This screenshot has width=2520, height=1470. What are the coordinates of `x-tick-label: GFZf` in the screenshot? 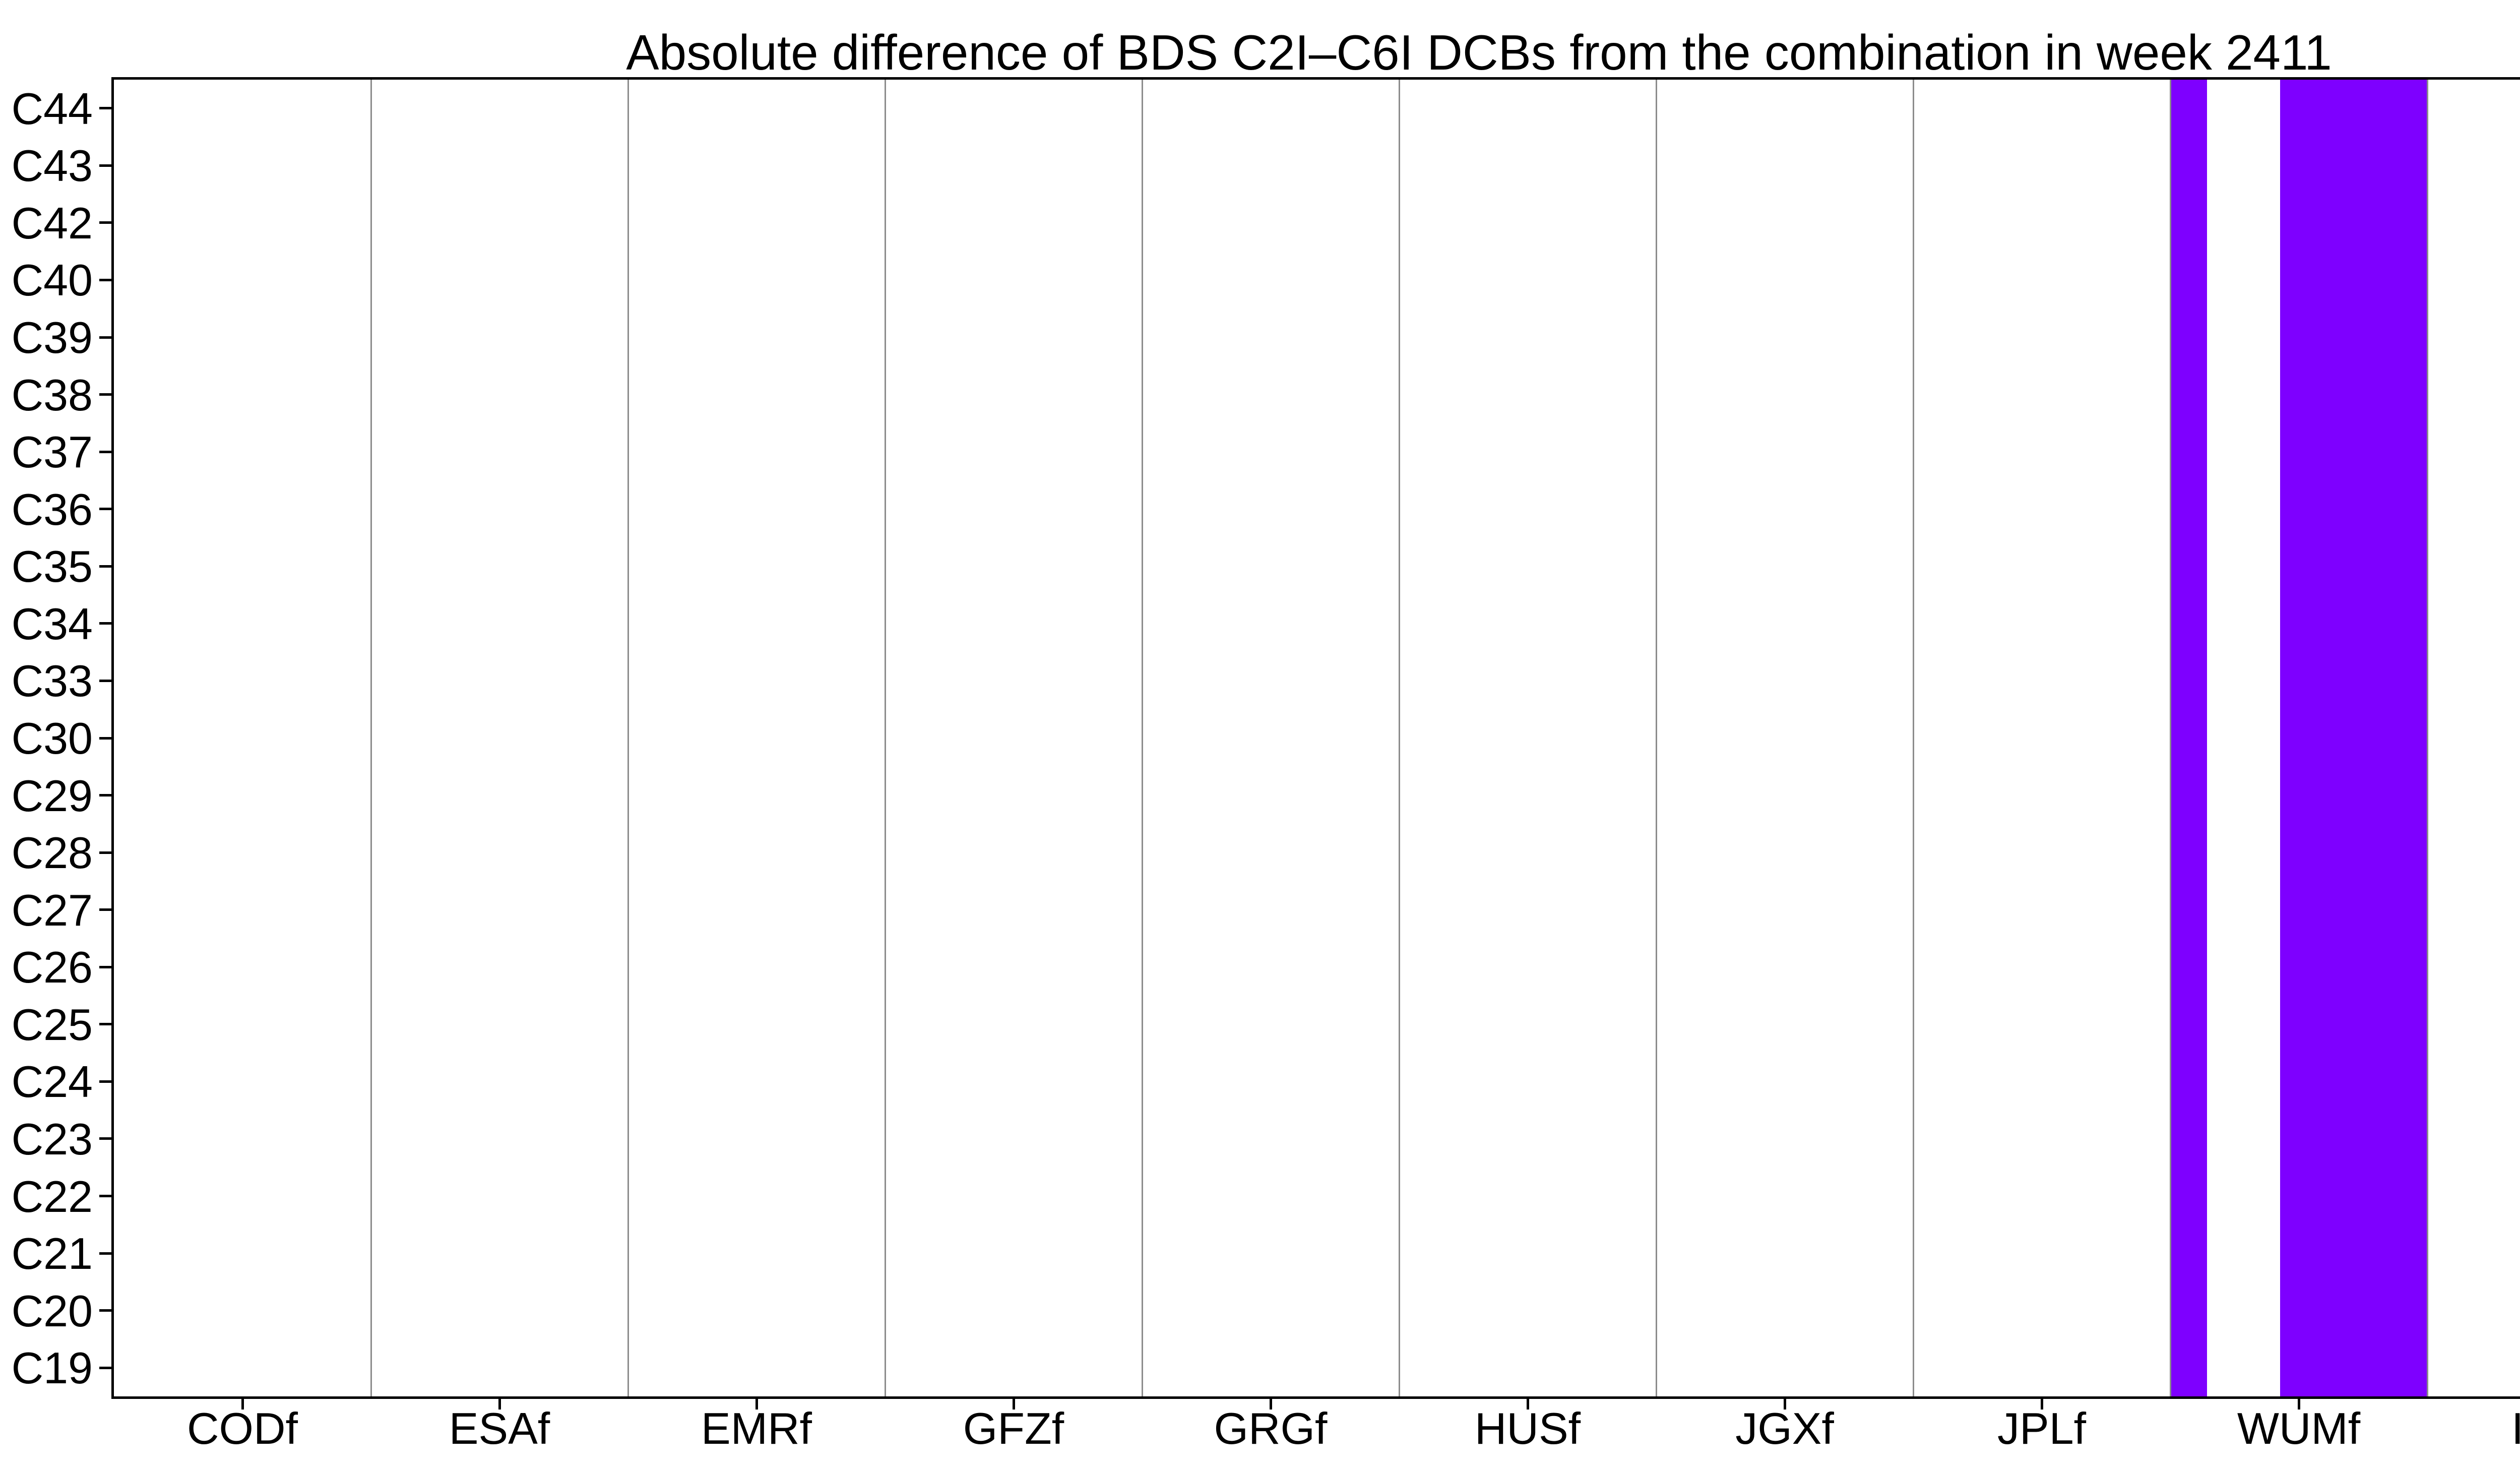 It's located at (1014, 1428).